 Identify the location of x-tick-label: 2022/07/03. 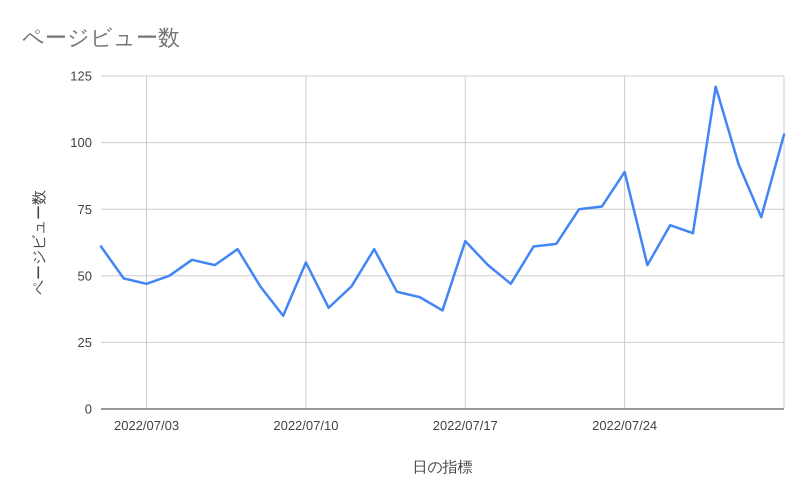
(147, 425).